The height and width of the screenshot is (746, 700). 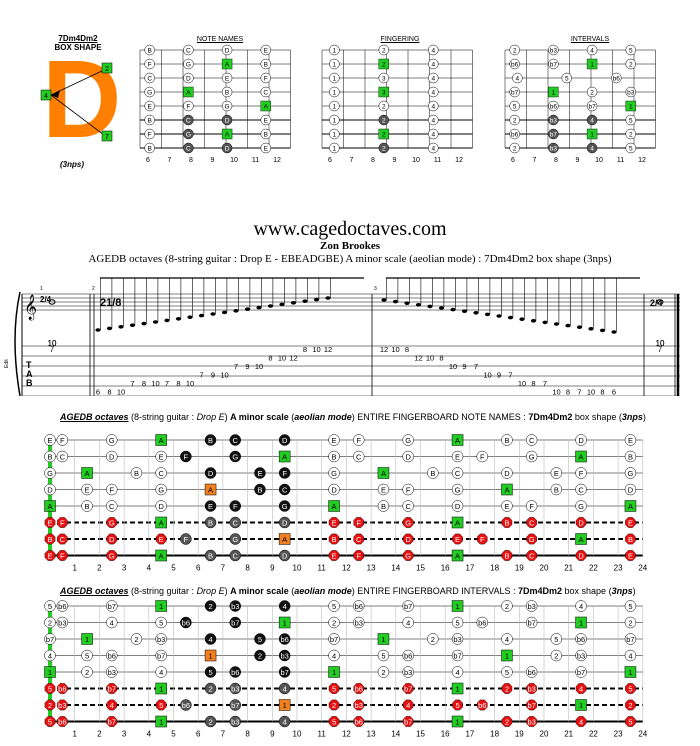 I want to click on fret-number: 4, so click(x=149, y=734).